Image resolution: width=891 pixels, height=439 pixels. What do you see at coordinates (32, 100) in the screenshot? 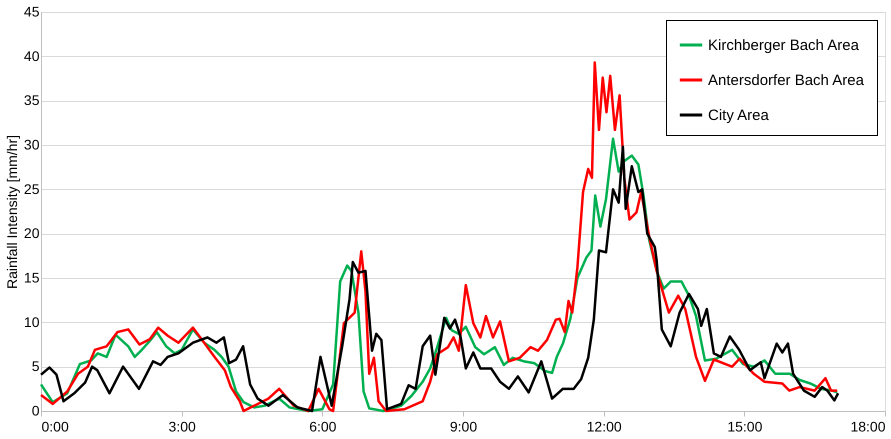
I see `y-tick-label: 35` at bounding box center [32, 100].